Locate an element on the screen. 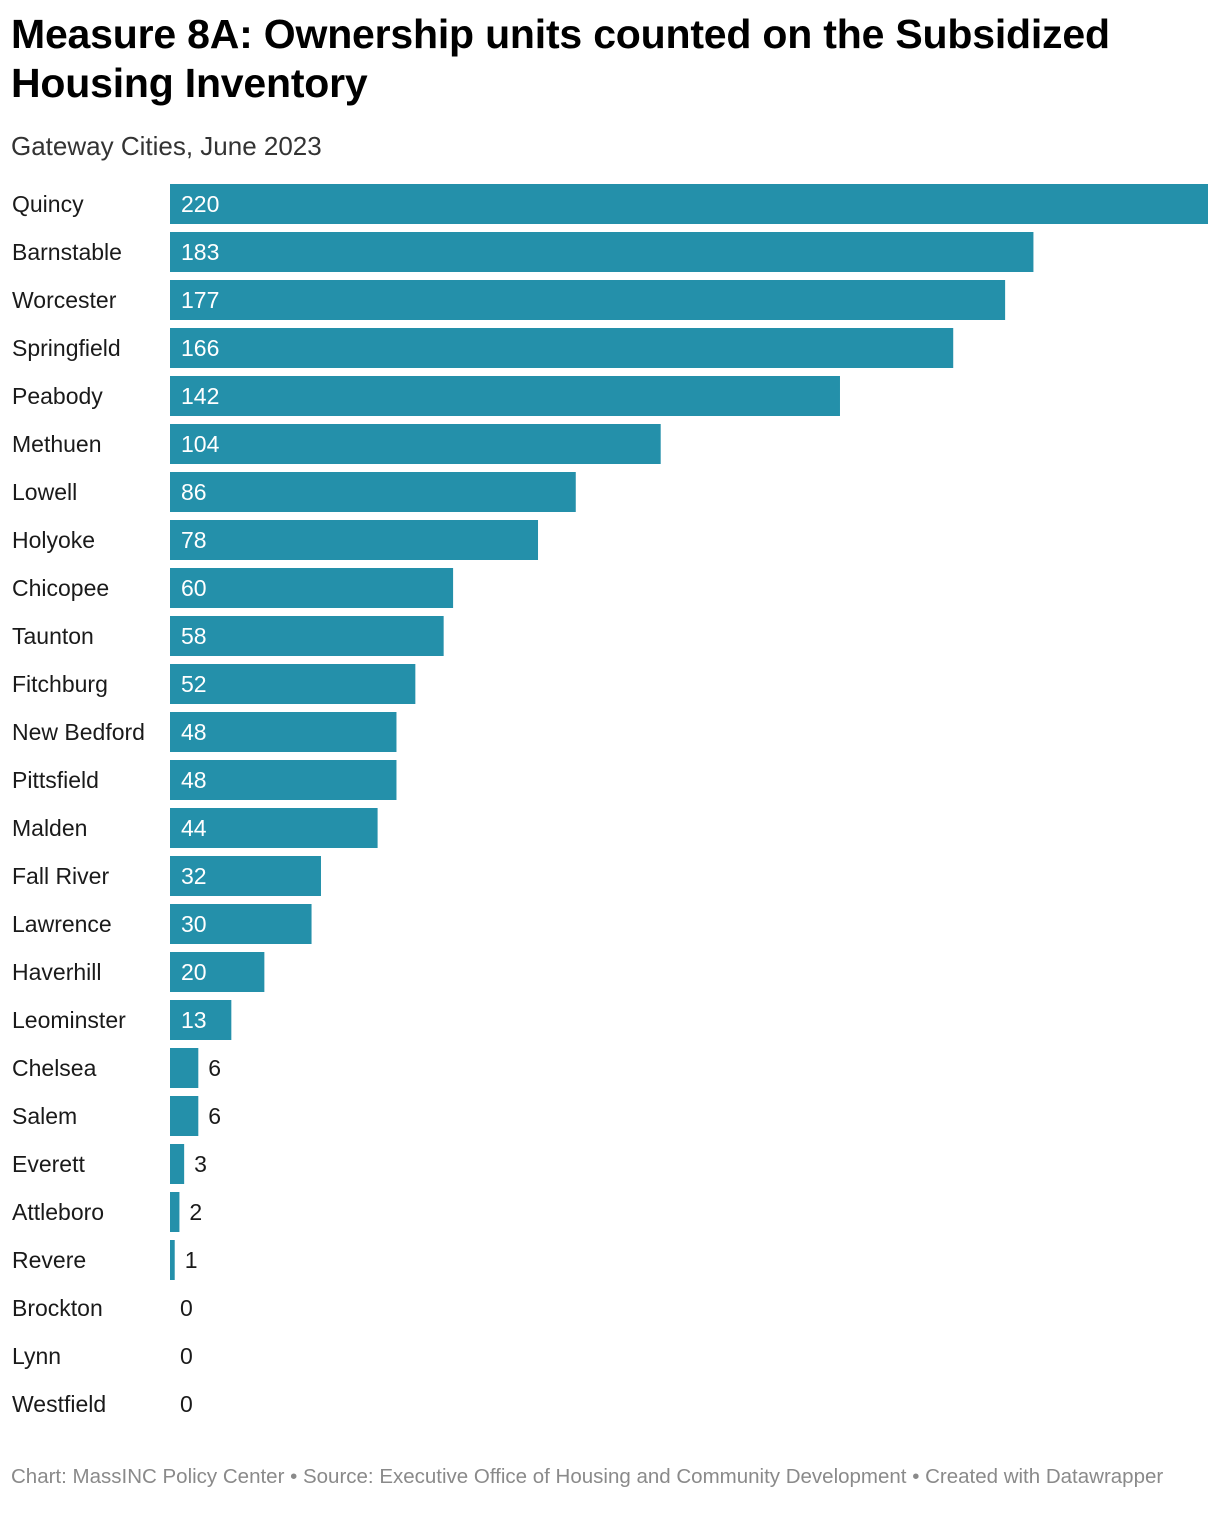 This screenshot has height=1526, width=1220. category-label: Salem is located at coordinates (44, 1116).